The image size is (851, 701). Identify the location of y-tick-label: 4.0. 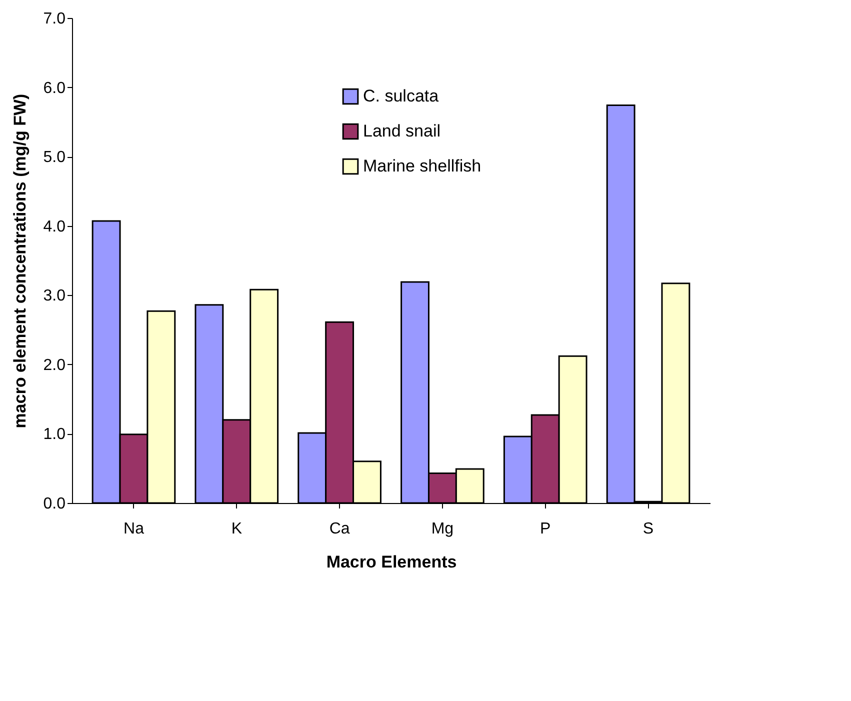
(54, 227).